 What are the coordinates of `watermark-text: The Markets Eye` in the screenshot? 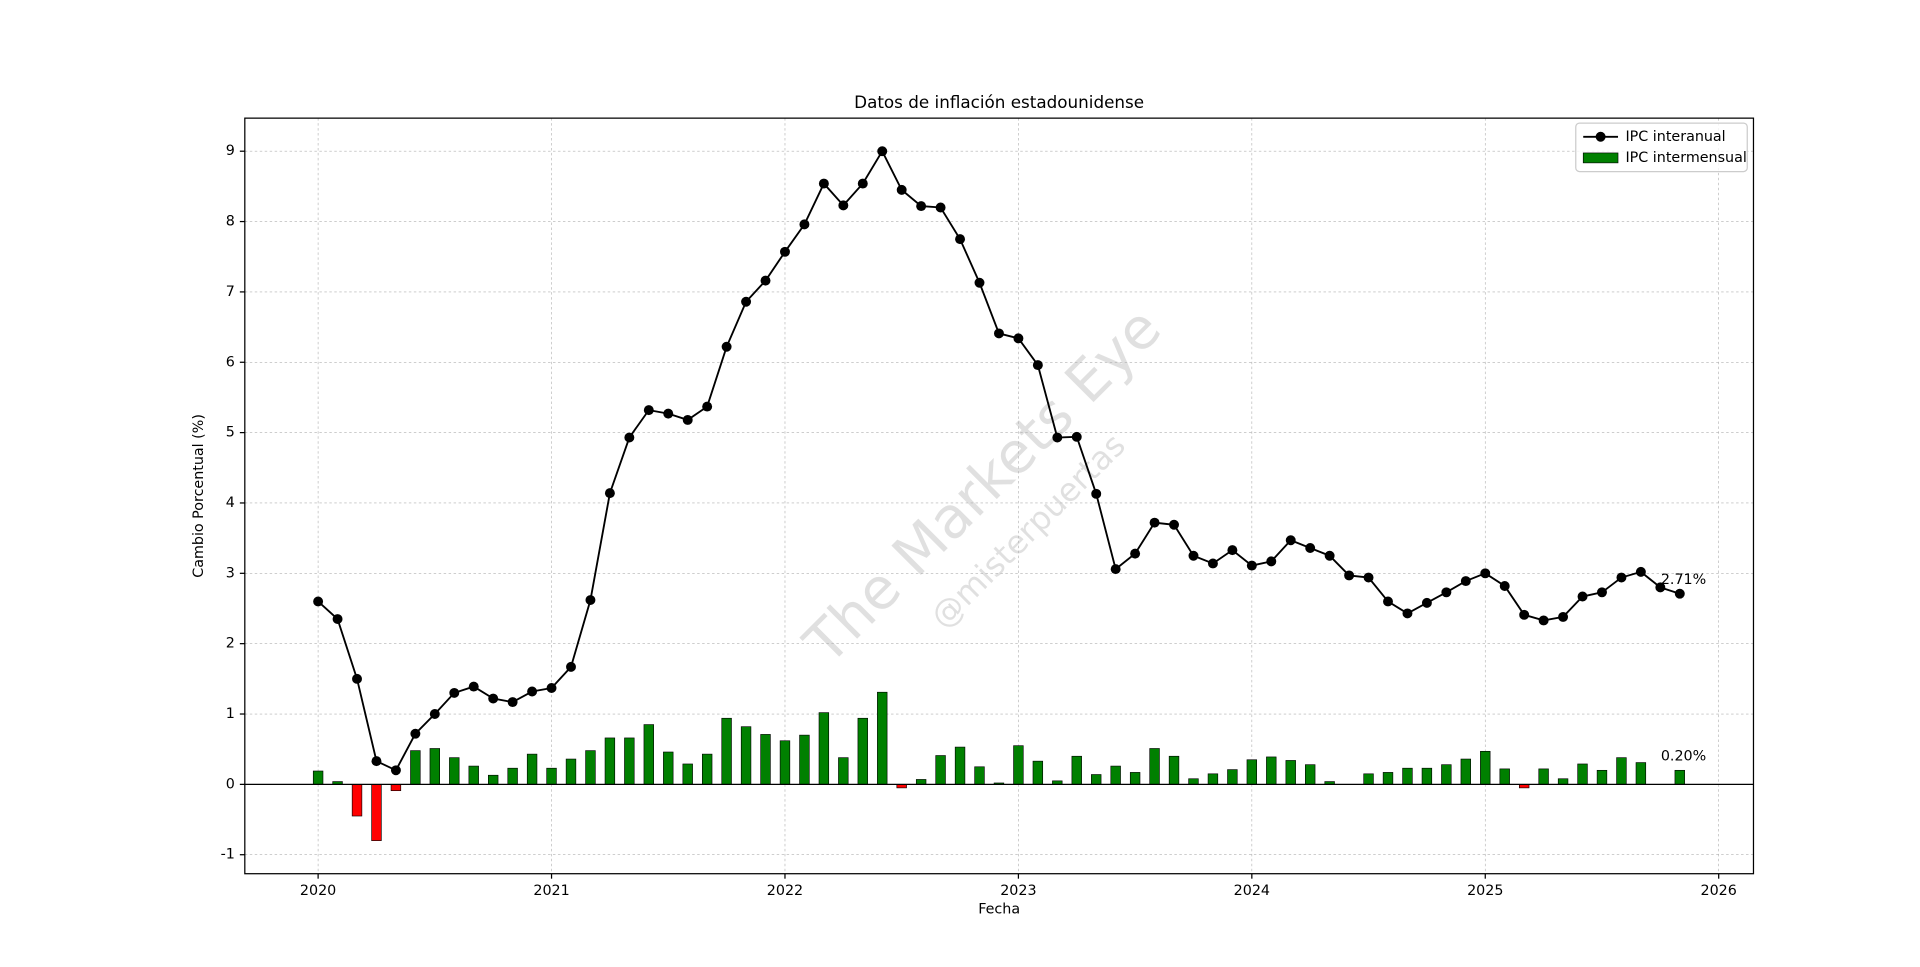 It's located at (982, 486).